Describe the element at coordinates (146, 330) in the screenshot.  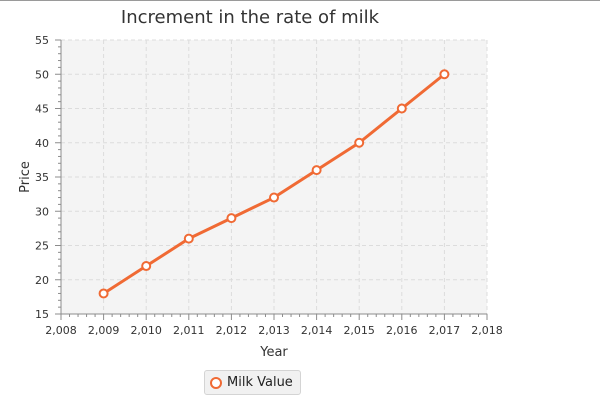
I see `x-tick-label: 2,010` at that location.